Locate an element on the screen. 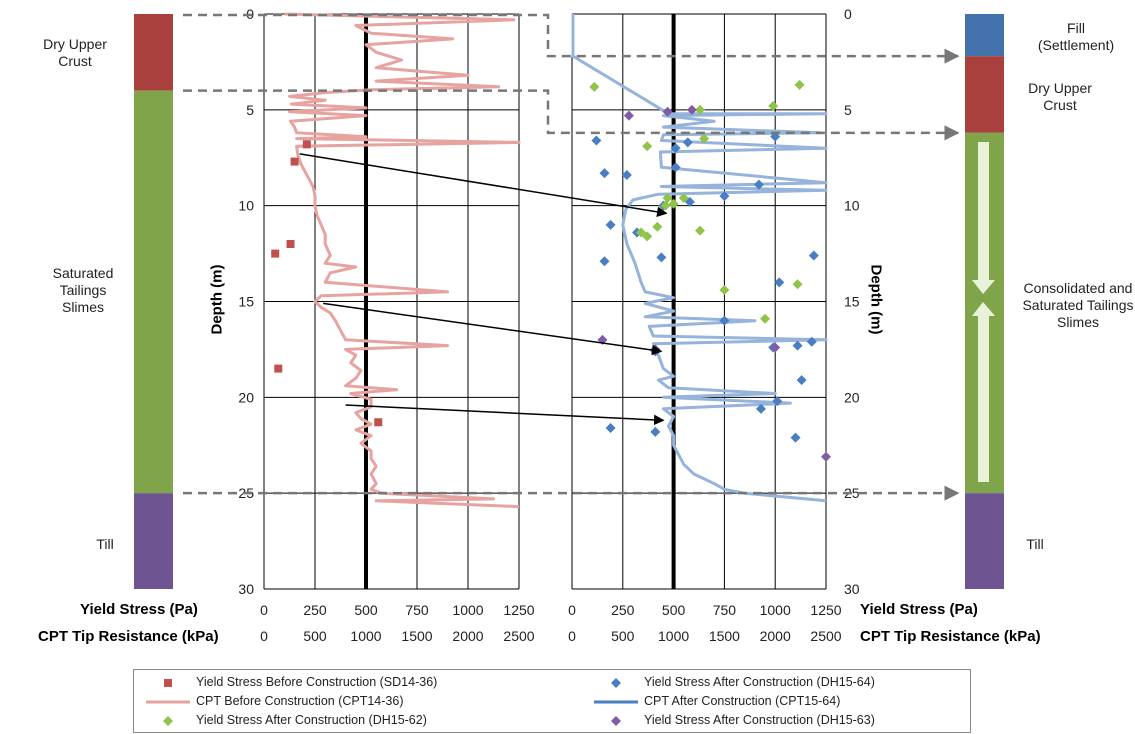  before-xtick-cpt-label: 1000 is located at coordinates (365, 636).